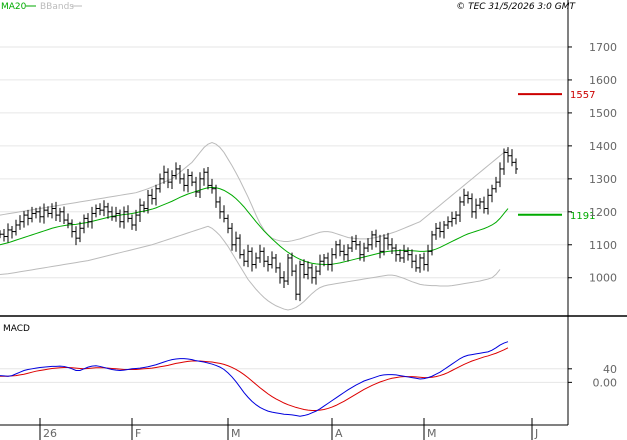 This screenshot has height=440, width=627. Describe the element at coordinates (603, 212) in the screenshot. I see `price-tick-label: 1200` at that location.